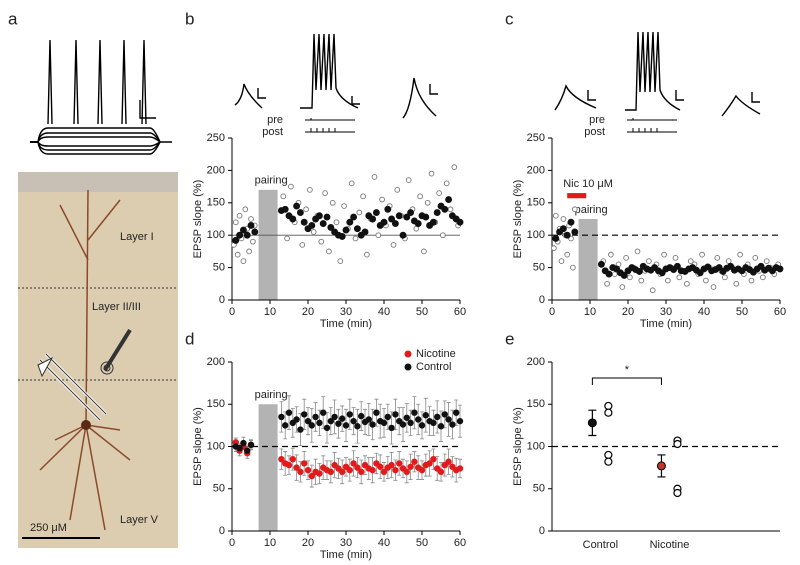 The image size is (800, 565). I want to click on x-tick-label: 20, so click(308, 312).